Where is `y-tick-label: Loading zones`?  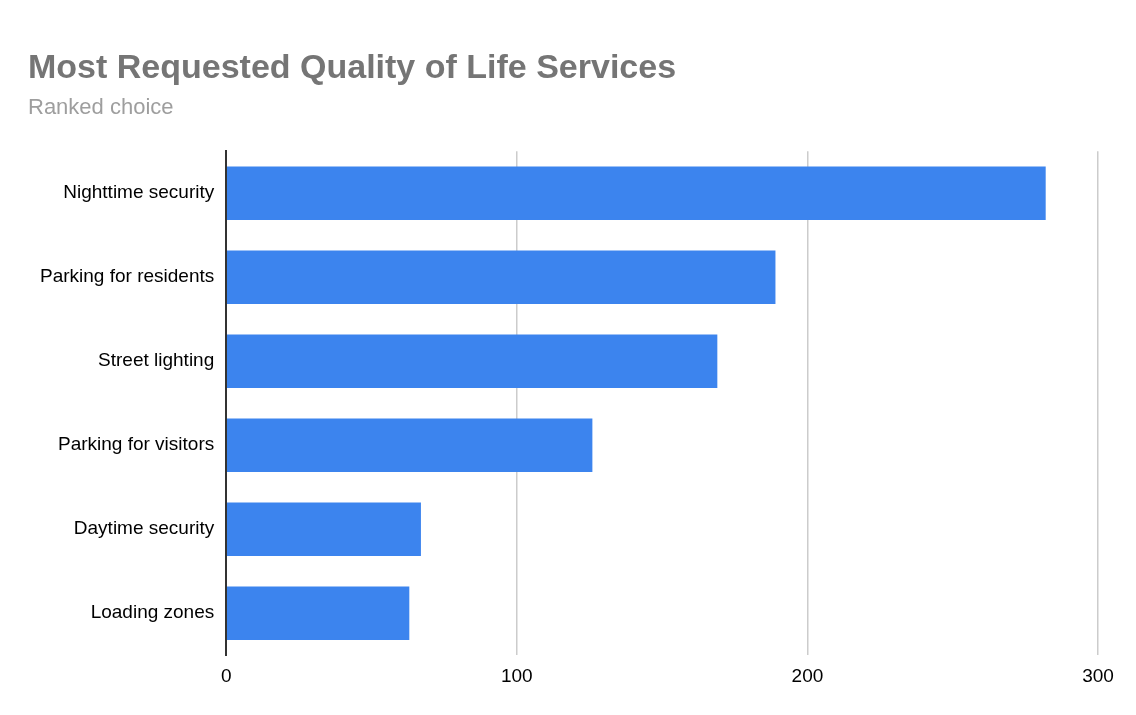
y-tick-label: Loading zones is located at coordinates (152, 612).